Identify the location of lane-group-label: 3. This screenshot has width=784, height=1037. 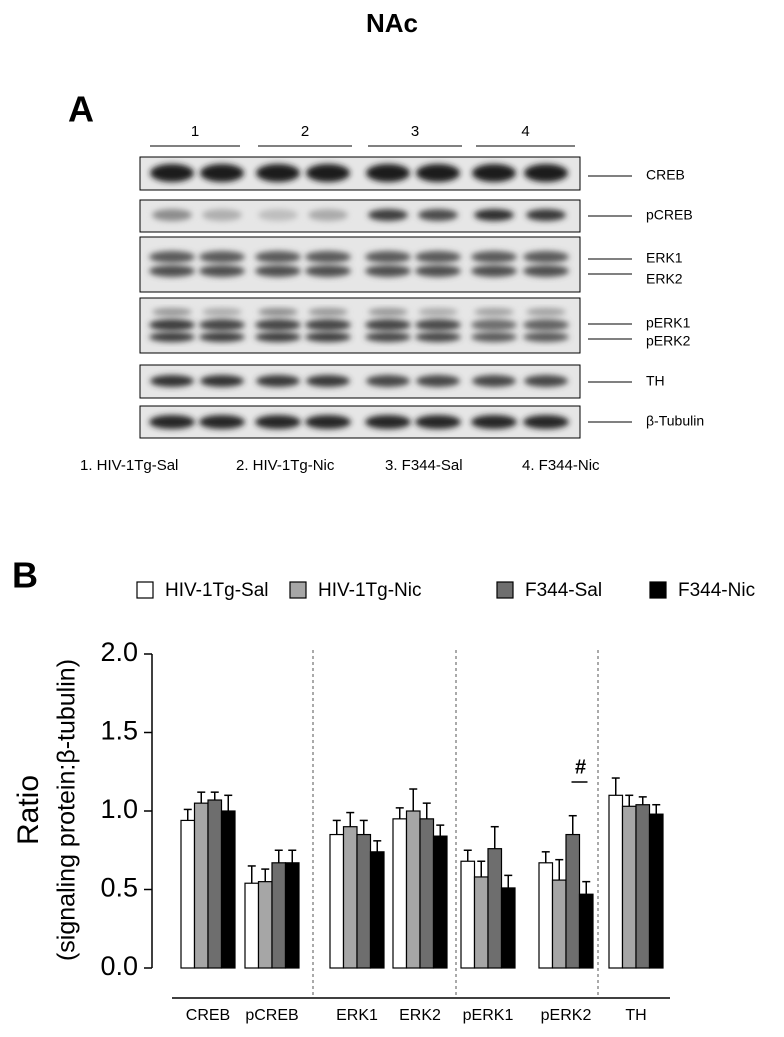
(415, 131).